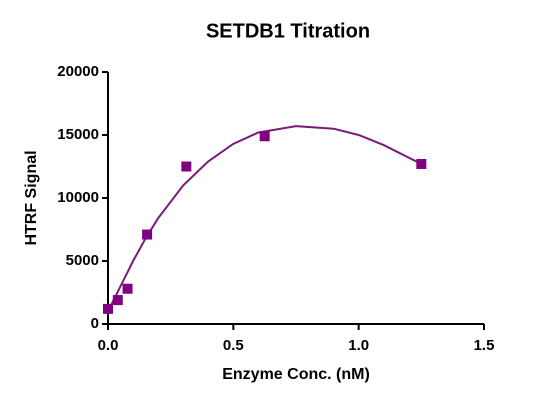 The image size is (541, 403). I want to click on x-axis-title: Enzyme Conc. (nM), so click(296, 374).